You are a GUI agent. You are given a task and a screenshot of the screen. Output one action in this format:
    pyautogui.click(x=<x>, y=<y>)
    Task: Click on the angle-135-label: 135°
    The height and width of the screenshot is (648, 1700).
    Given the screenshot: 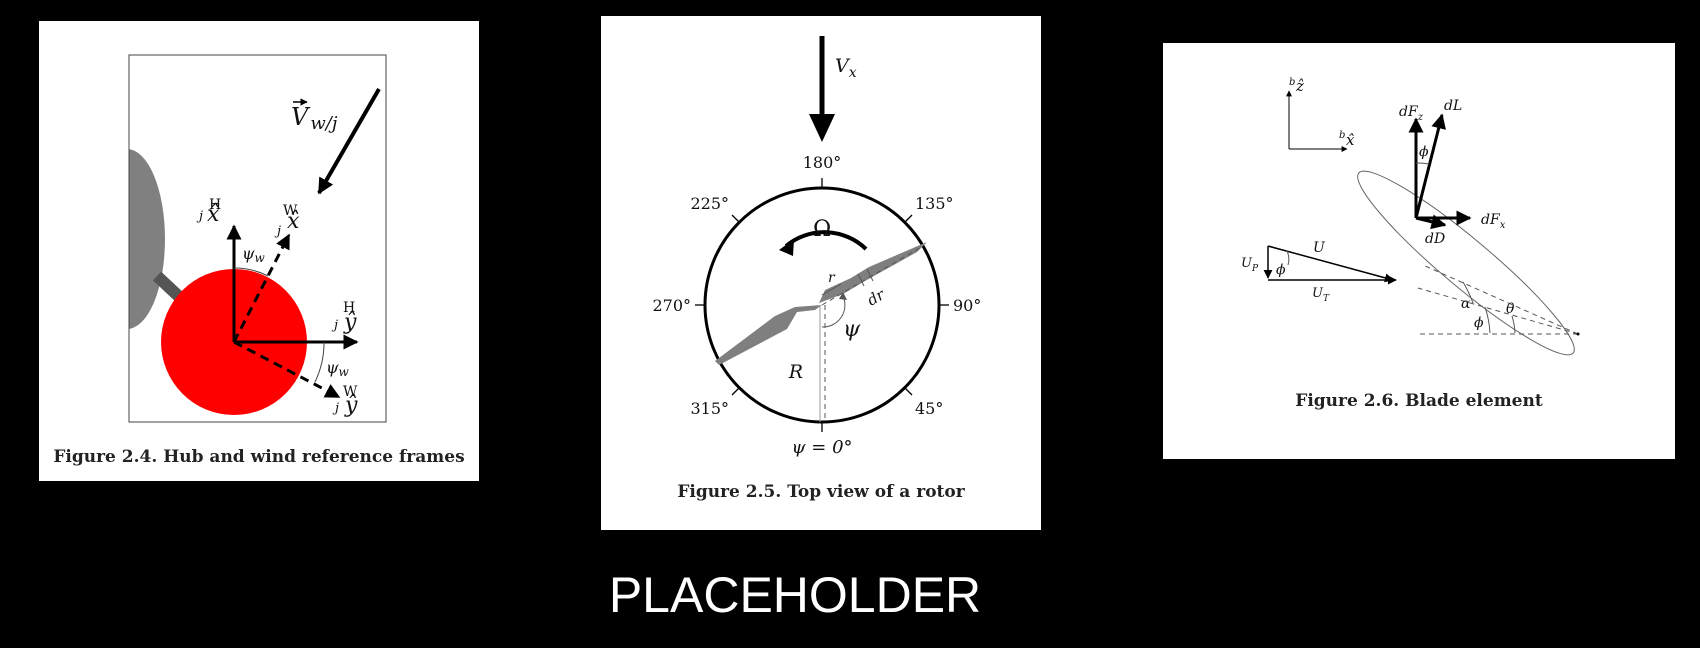 What is the action you would take?
    pyautogui.click(x=934, y=203)
    